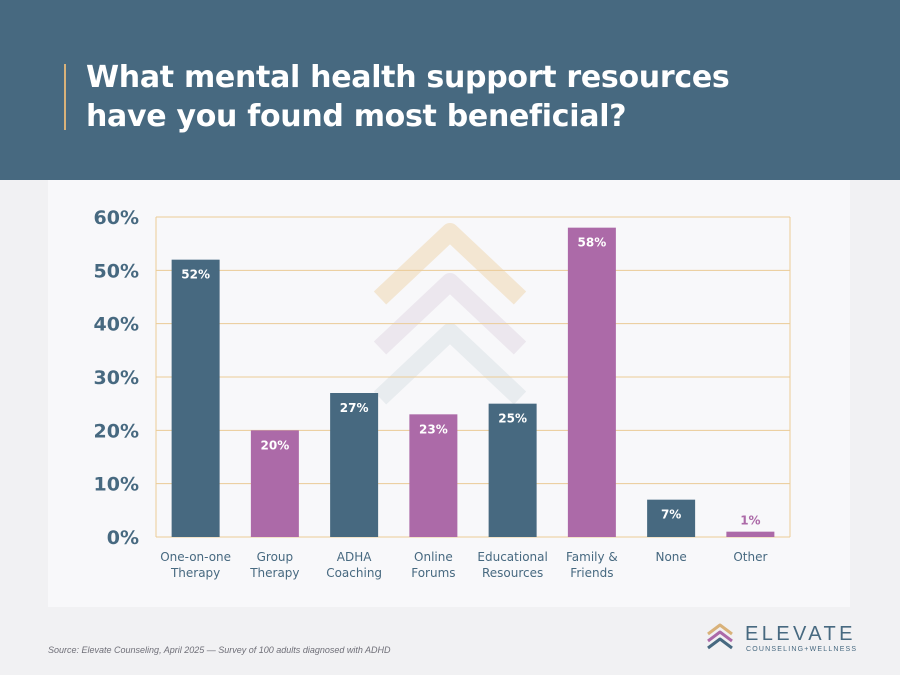  What do you see at coordinates (670, 557) in the screenshot?
I see `x-tick-label: None` at bounding box center [670, 557].